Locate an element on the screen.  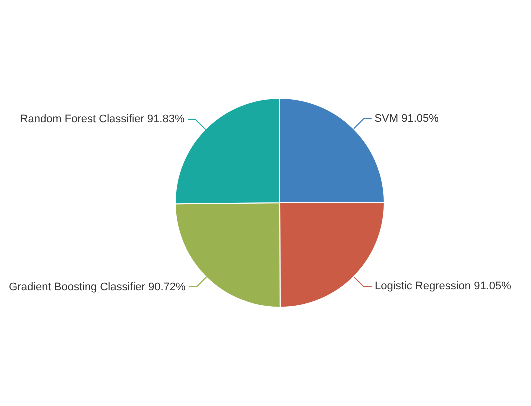
slice-label: Gradient Boosting Classifier 90.72% is located at coordinates (97, 287).